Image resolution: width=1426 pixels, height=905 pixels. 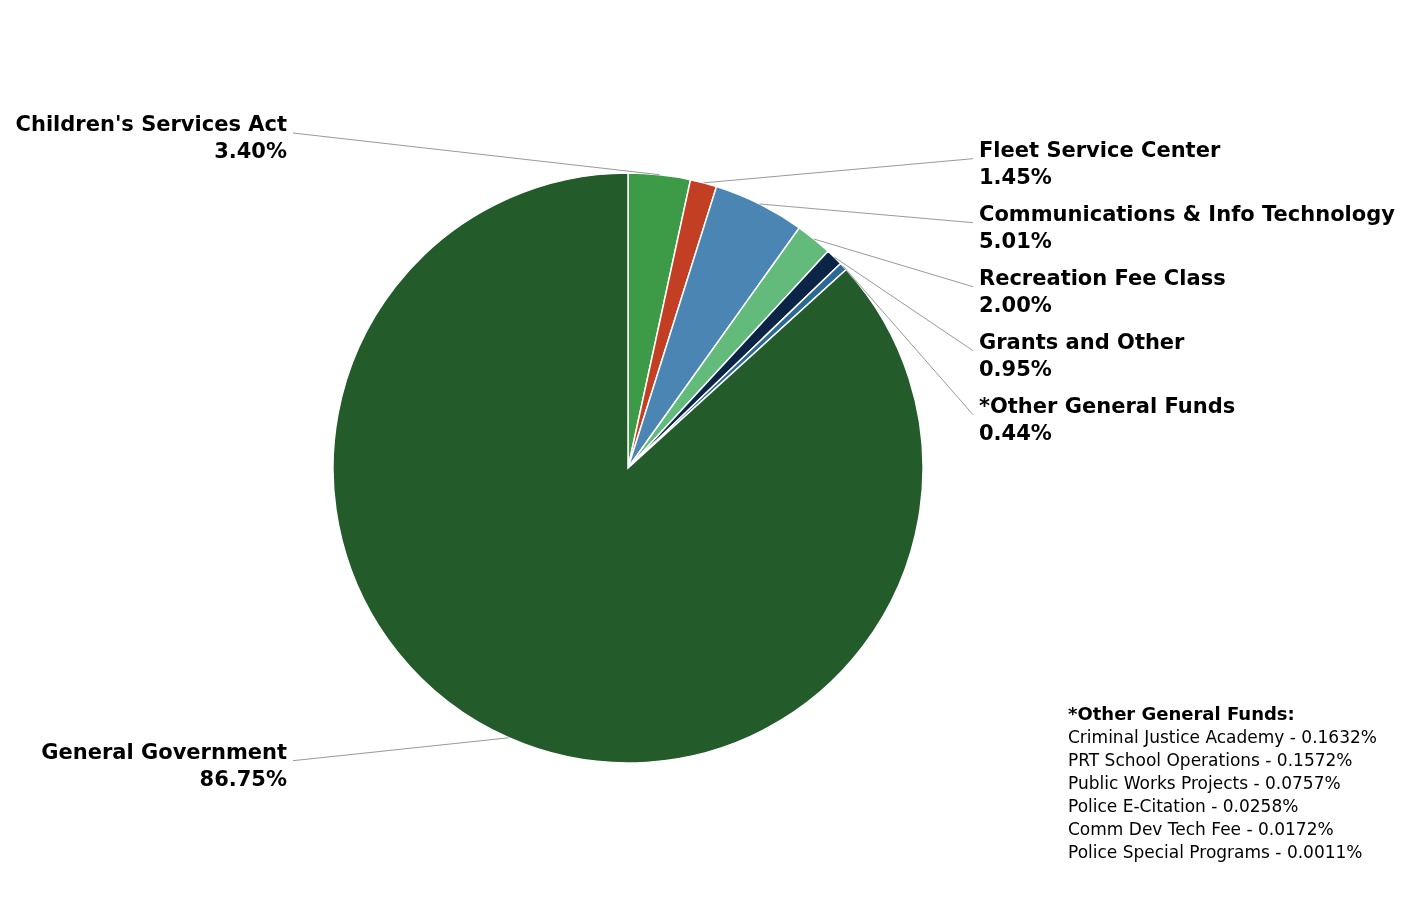 What do you see at coordinates (1015, 304) in the screenshot?
I see `data-label: 2.00%` at bounding box center [1015, 304].